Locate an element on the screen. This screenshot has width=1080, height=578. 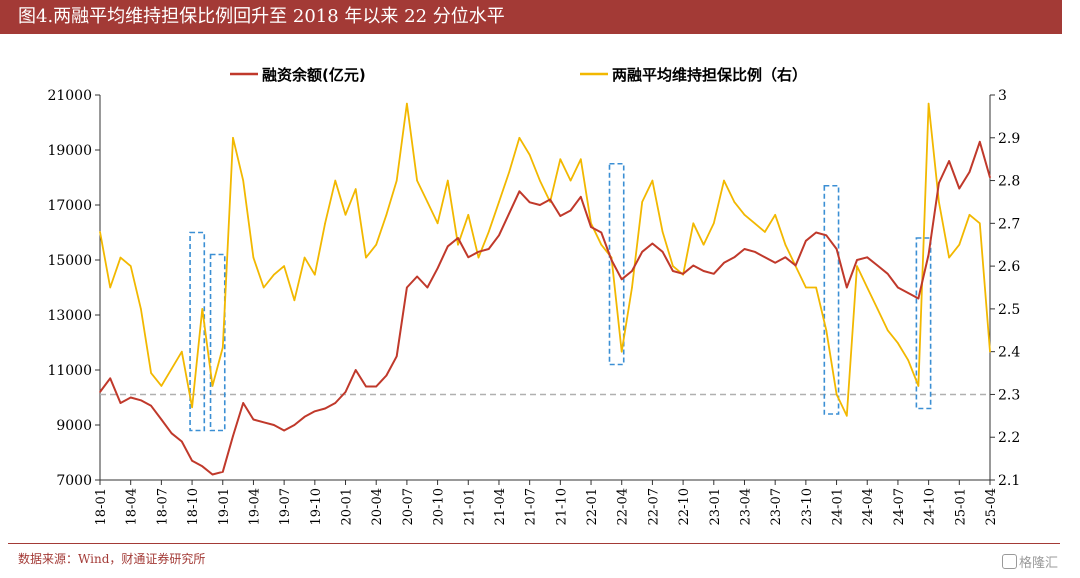
y-right-tick-label: 2.6 is located at coordinates (1009, 267).